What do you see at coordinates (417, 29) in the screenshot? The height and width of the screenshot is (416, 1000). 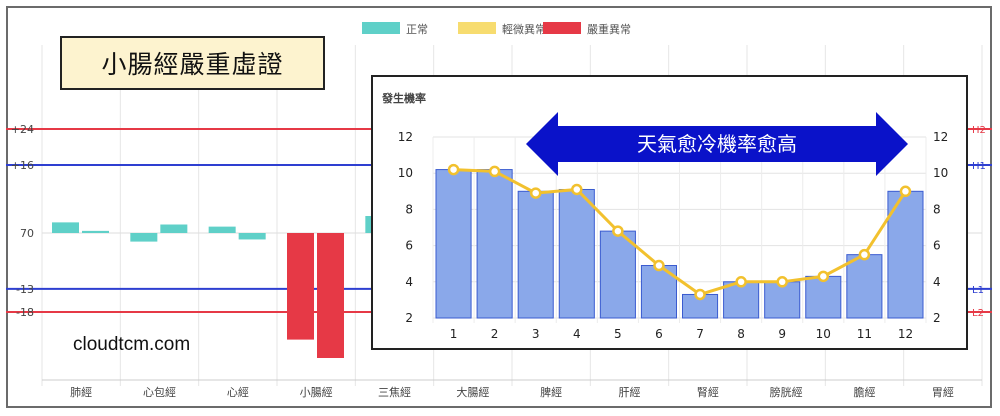 I see `legend-label: 正常` at bounding box center [417, 29].